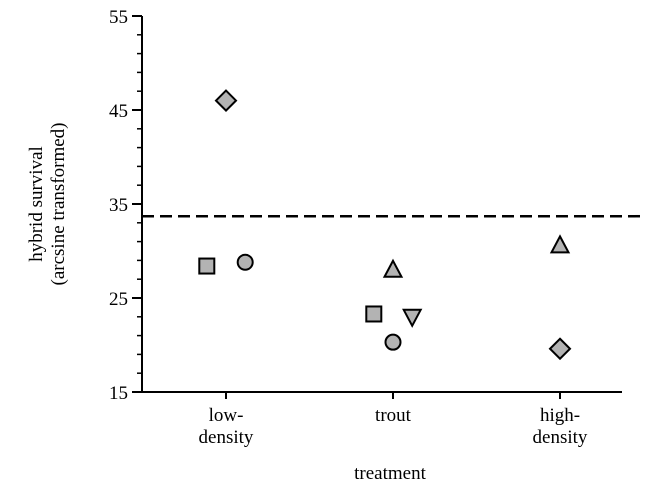 The width and height of the screenshot is (650, 485). Describe the element at coordinates (390, 473) in the screenshot. I see `x-axis-title: treatment` at that location.